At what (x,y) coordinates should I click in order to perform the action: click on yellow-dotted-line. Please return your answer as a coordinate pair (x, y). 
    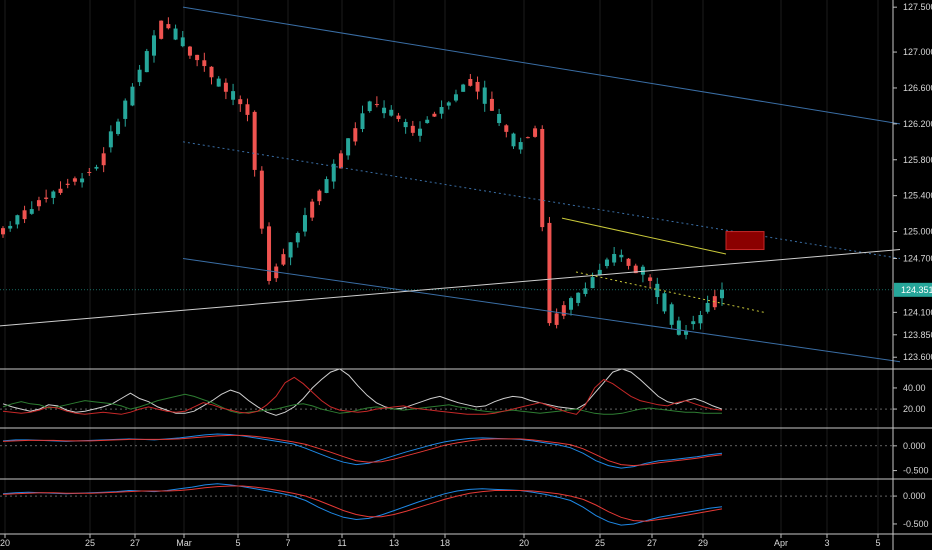
    Looking at the image, I should click on (670, 292).